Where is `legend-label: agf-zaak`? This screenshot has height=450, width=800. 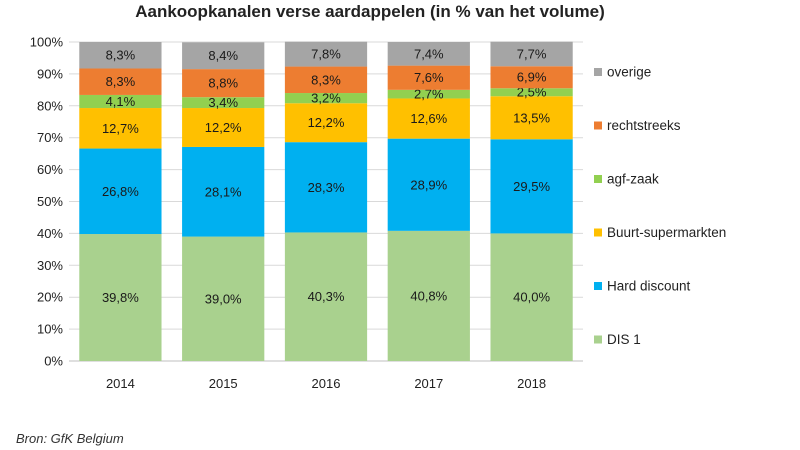 legend-label: agf-zaak is located at coordinates (633, 179).